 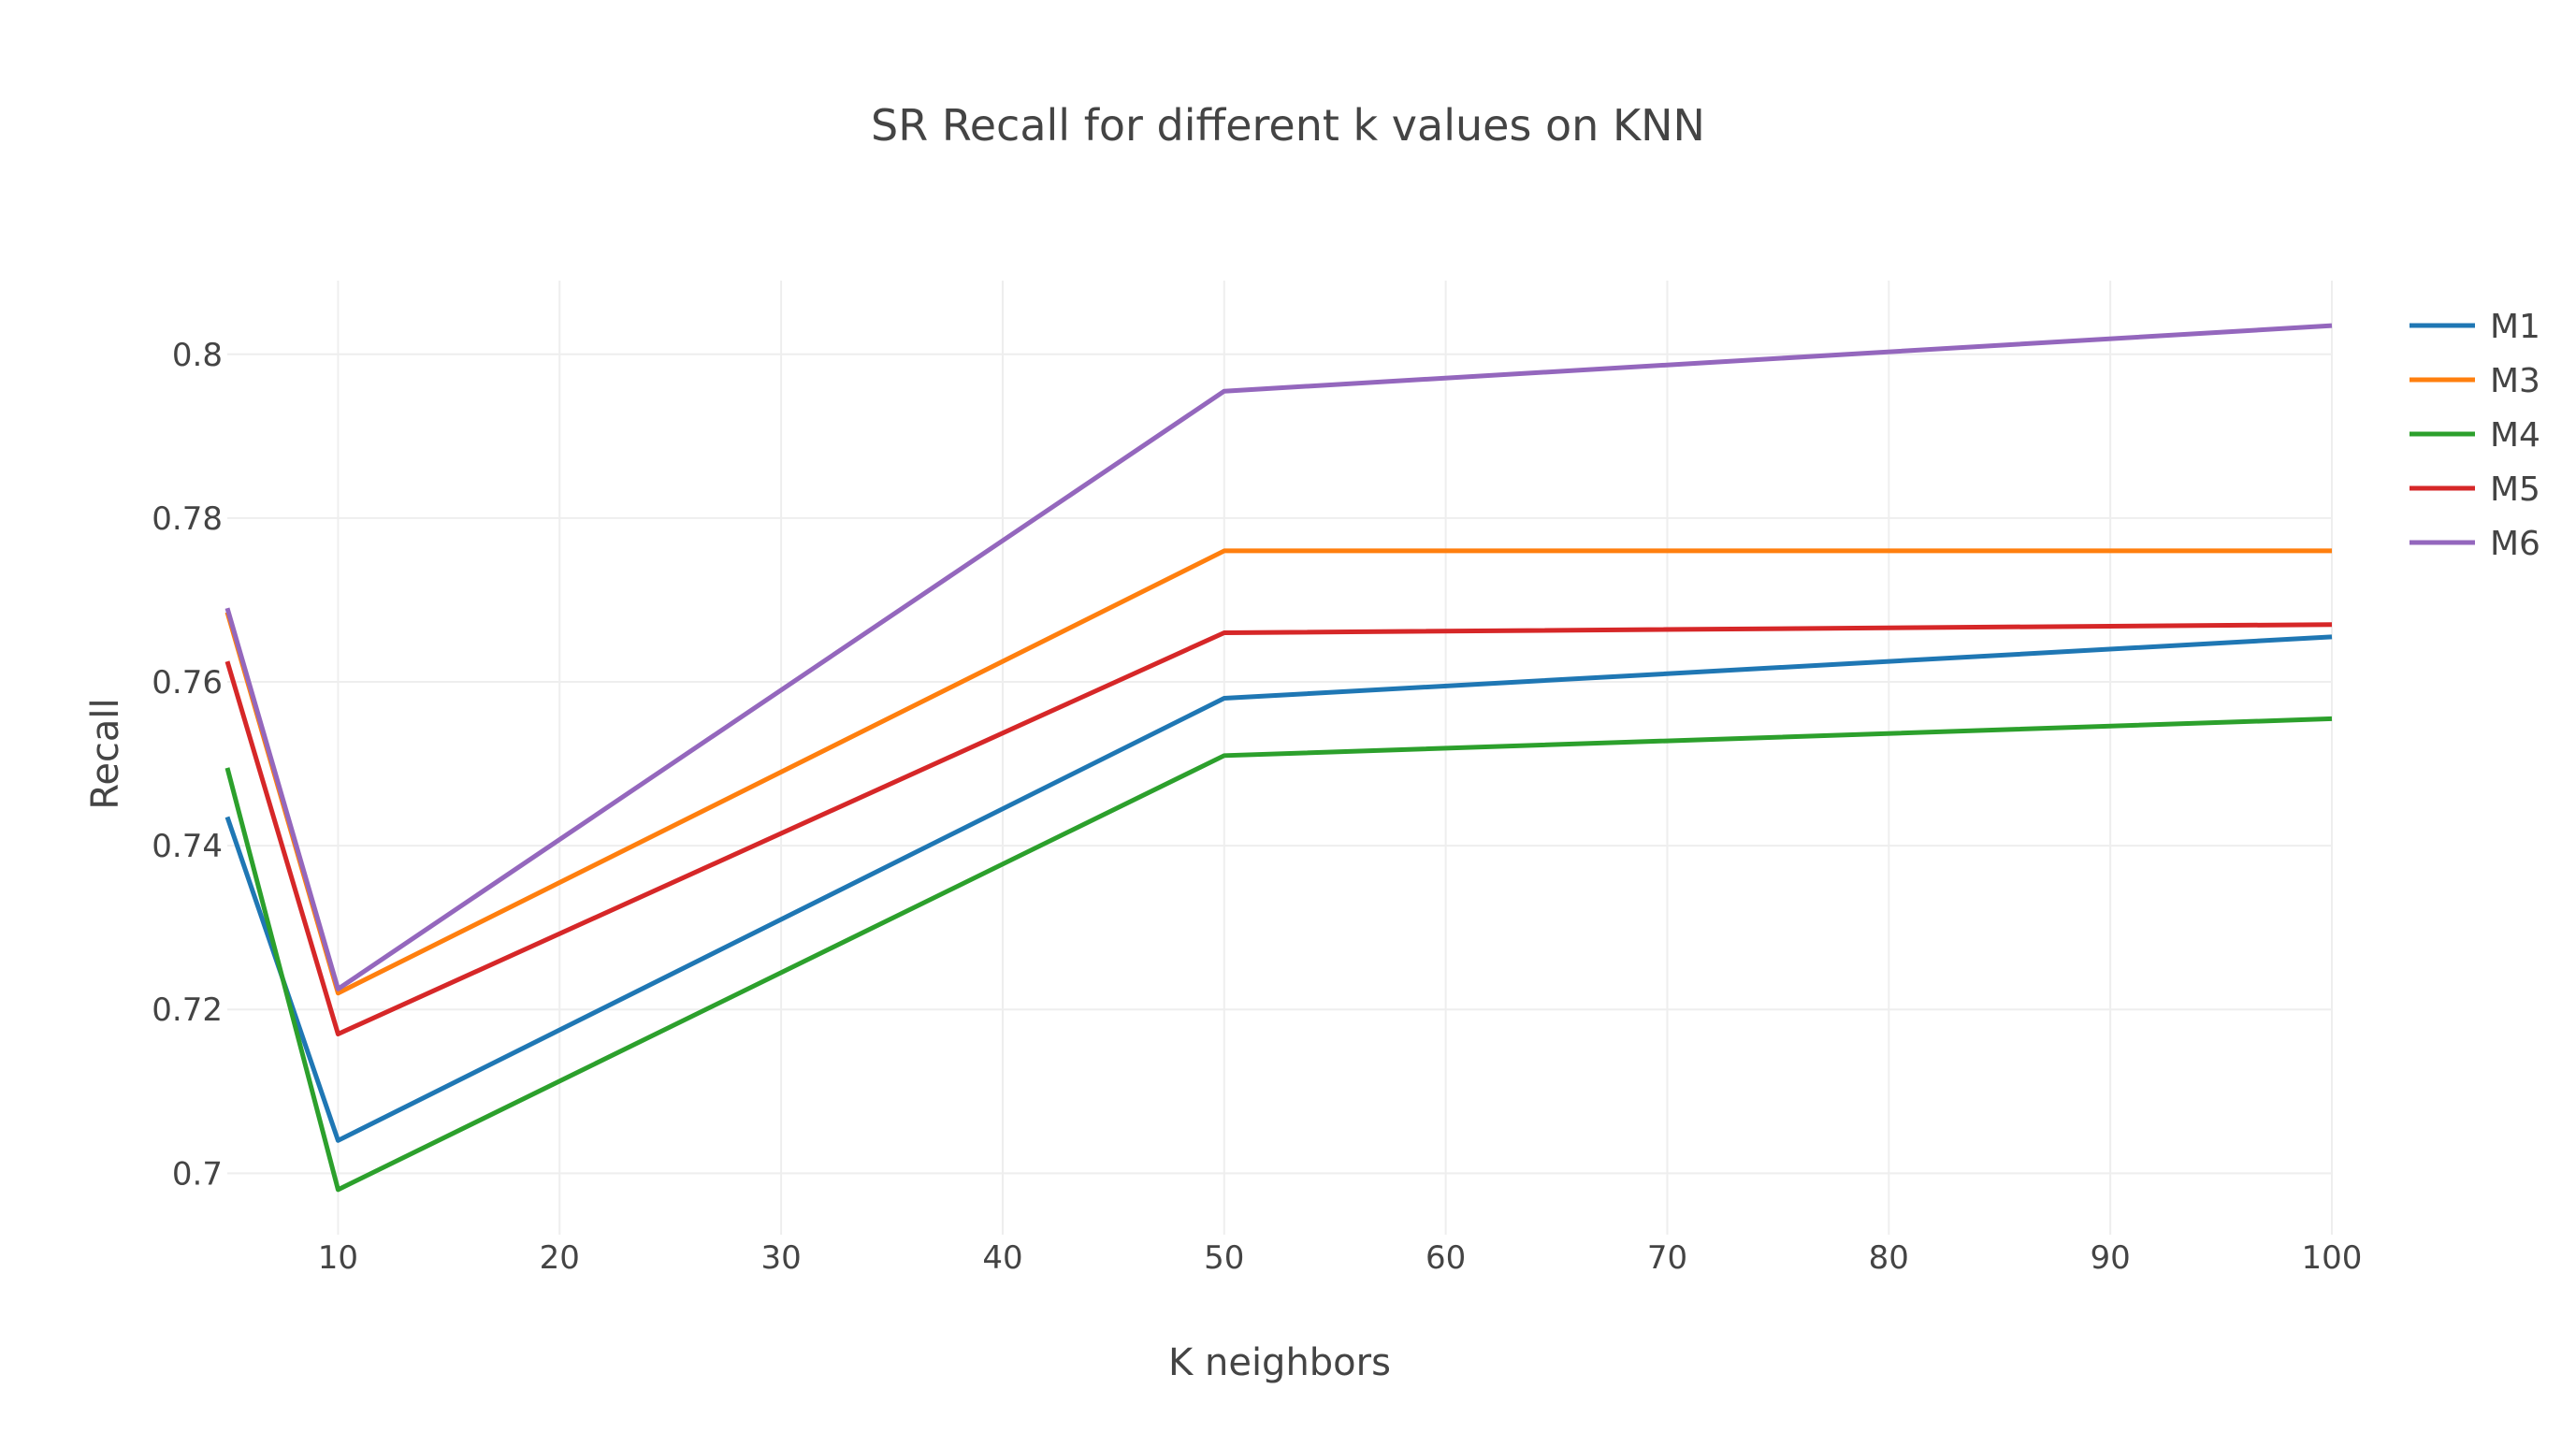 What do you see at coordinates (187, 683) in the screenshot?
I see `y-tick-label: 0.76` at bounding box center [187, 683].